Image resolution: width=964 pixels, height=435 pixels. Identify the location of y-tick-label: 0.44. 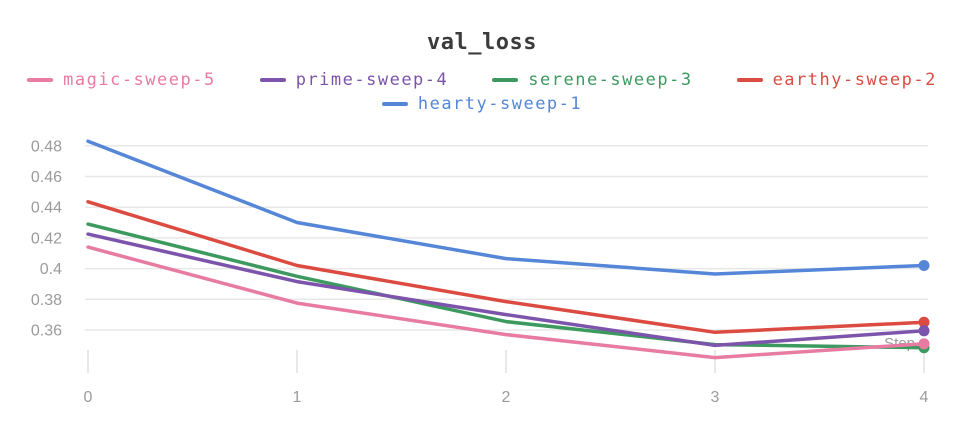
(46, 208).